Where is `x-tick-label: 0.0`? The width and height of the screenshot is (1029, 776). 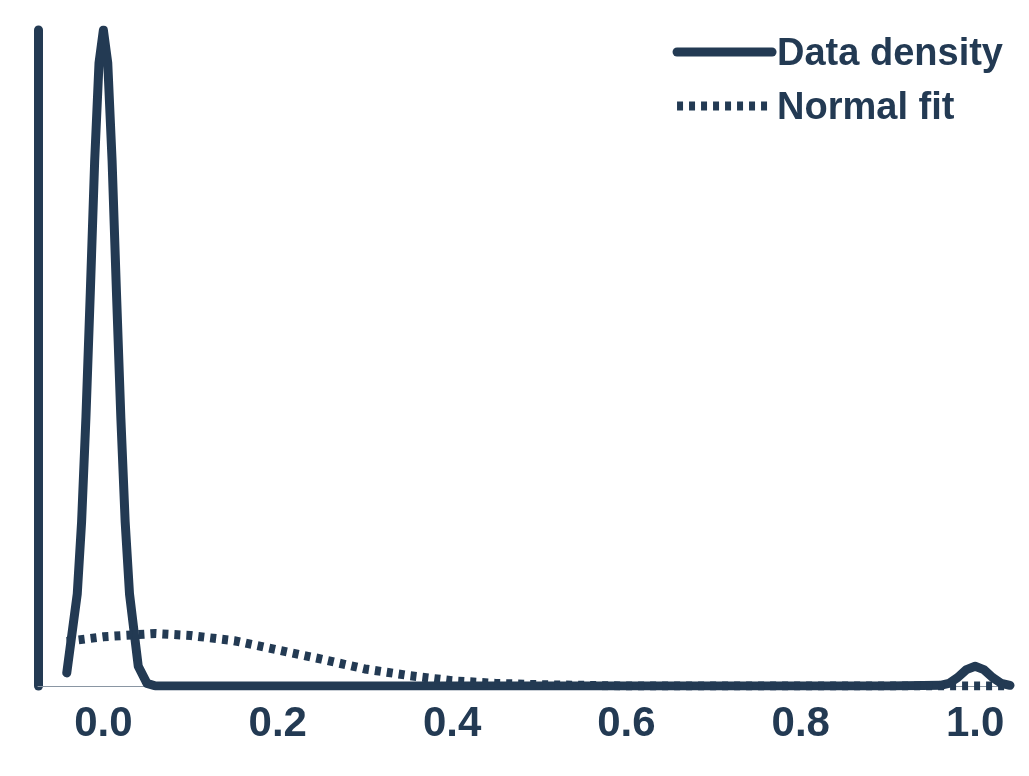
x-tick-label: 0.0 is located at coordinates (103, 721).